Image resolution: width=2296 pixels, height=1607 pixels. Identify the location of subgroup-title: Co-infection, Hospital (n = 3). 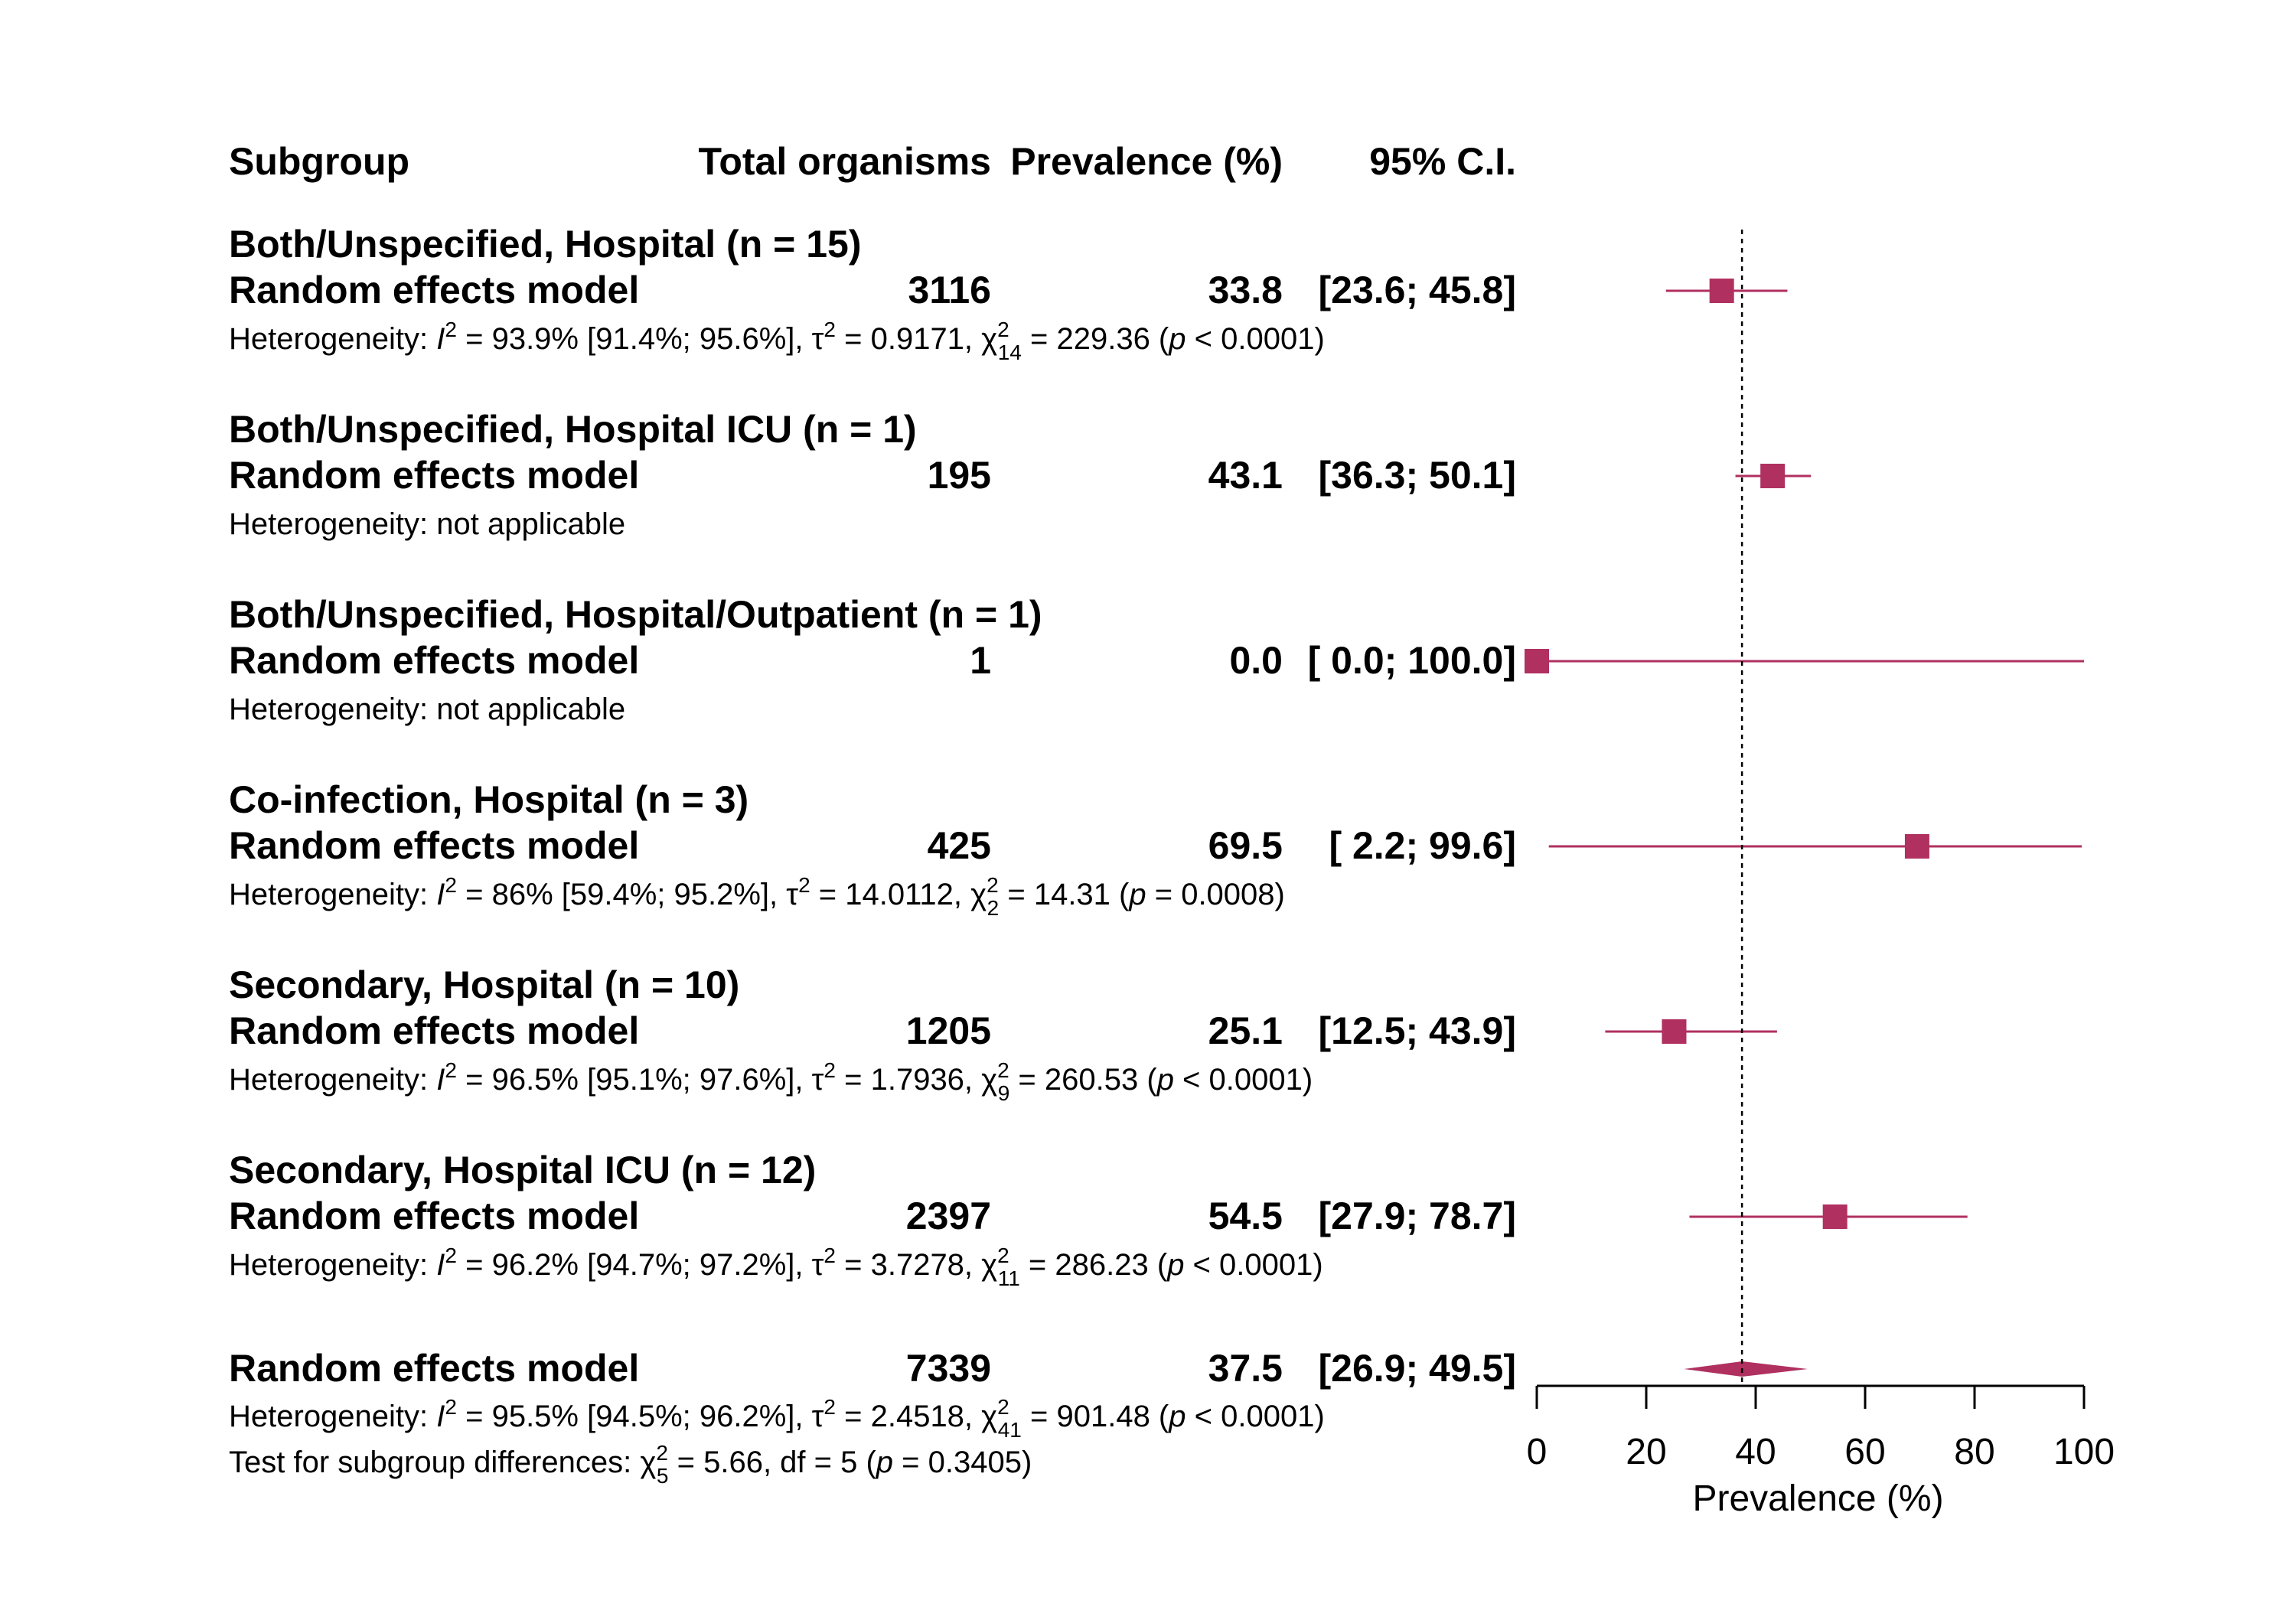
(488, 799).